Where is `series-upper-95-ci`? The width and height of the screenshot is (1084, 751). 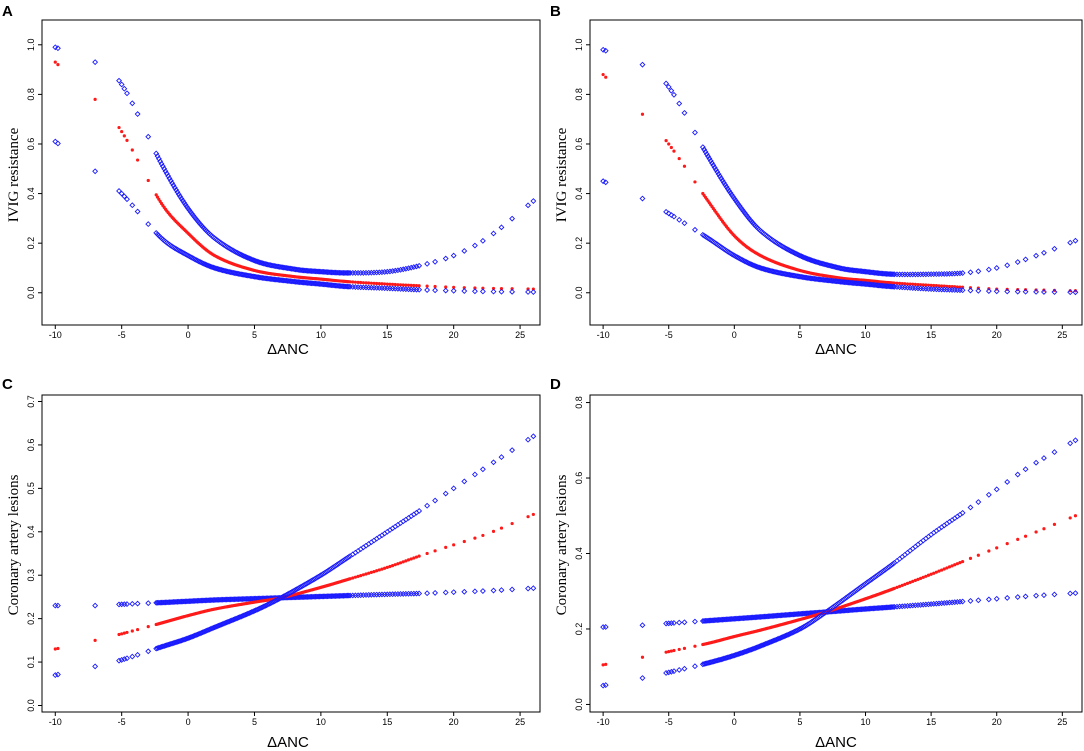 series-upper-95-ci is located at coordinates (839, 162).